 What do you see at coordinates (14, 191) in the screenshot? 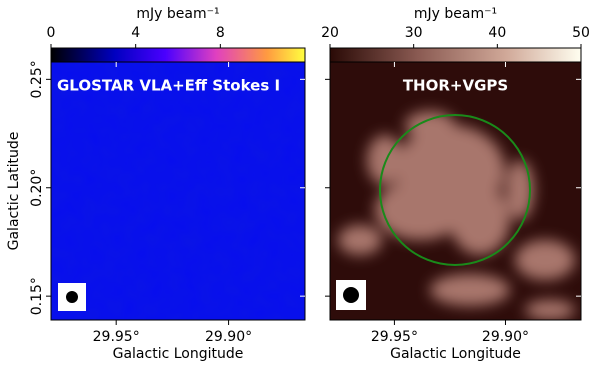
I see `y-axis-label: Galactic Latitude` at bounding box center [14, 191].